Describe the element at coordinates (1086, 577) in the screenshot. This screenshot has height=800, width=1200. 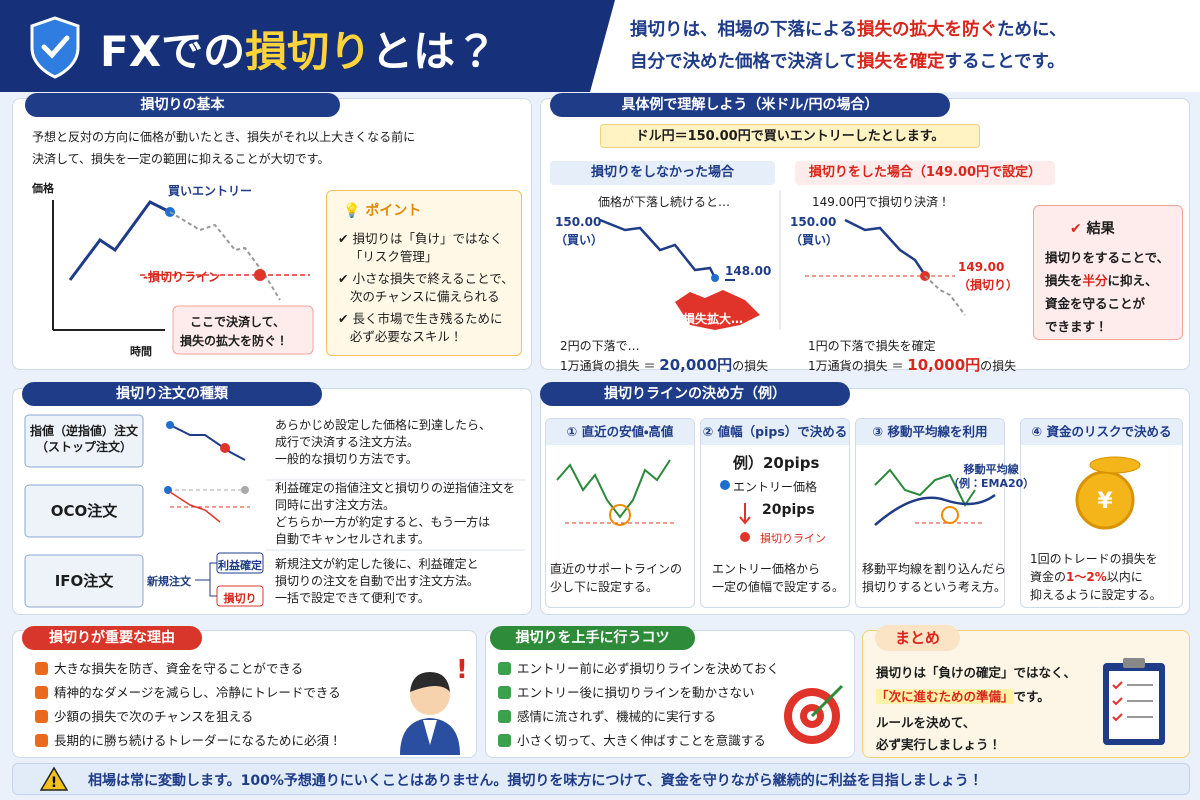
I see `t: 1～2%` at that location.